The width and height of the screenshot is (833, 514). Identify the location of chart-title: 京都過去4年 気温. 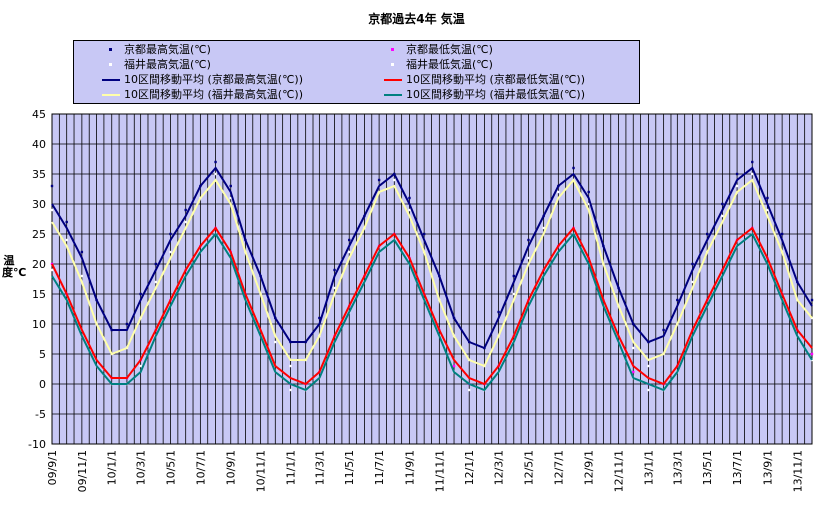
(416, 19).